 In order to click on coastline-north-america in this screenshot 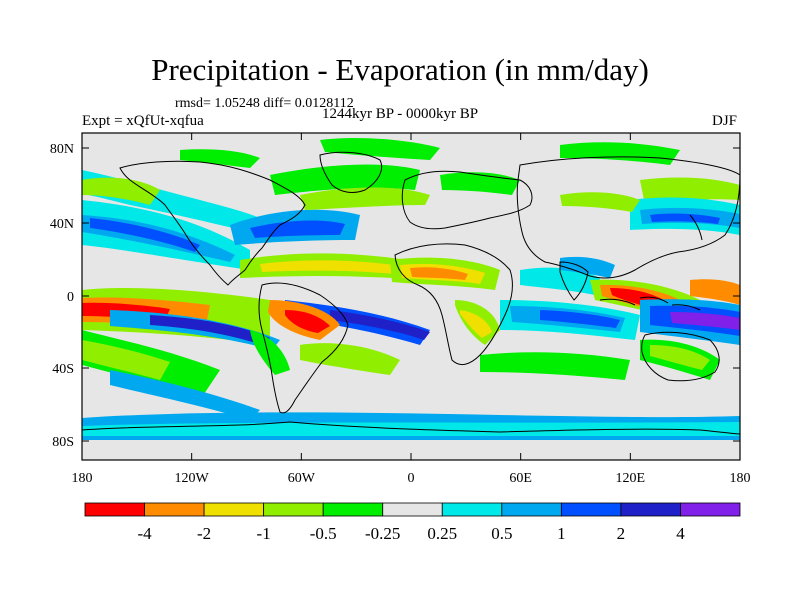, I will do `click(212, 223)`.